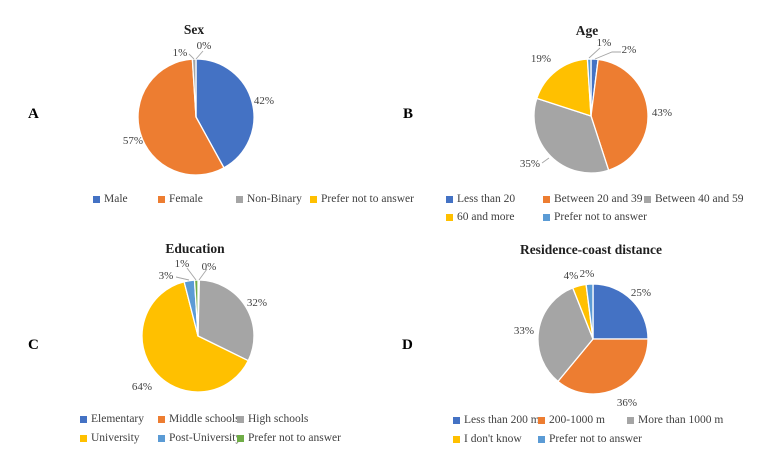  I want to click on legend-swatch-non-binary, so click(239, 199).